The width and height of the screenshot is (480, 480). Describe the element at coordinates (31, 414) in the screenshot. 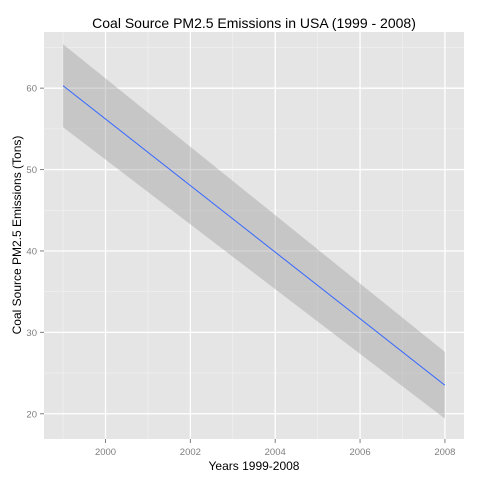

I see `y-tick-label: 20` at that location.